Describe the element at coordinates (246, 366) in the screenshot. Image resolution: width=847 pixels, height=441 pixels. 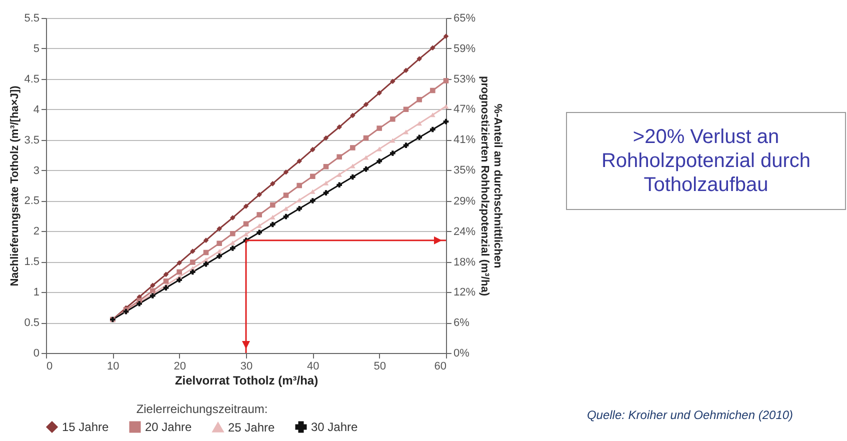
I see `x-tick-label: 30` at that location.